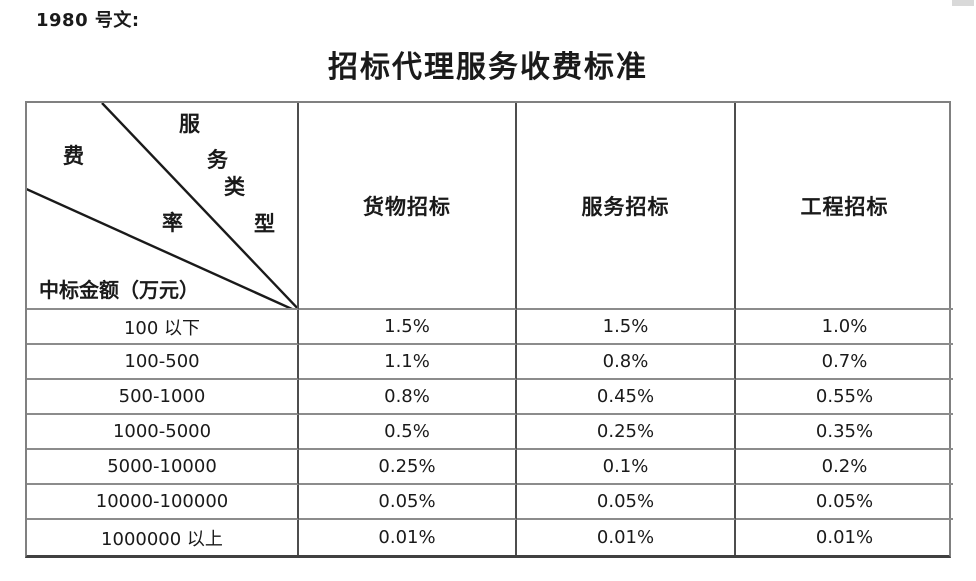  I want to click on corner-service-char-4: 型, so click(264, 223).